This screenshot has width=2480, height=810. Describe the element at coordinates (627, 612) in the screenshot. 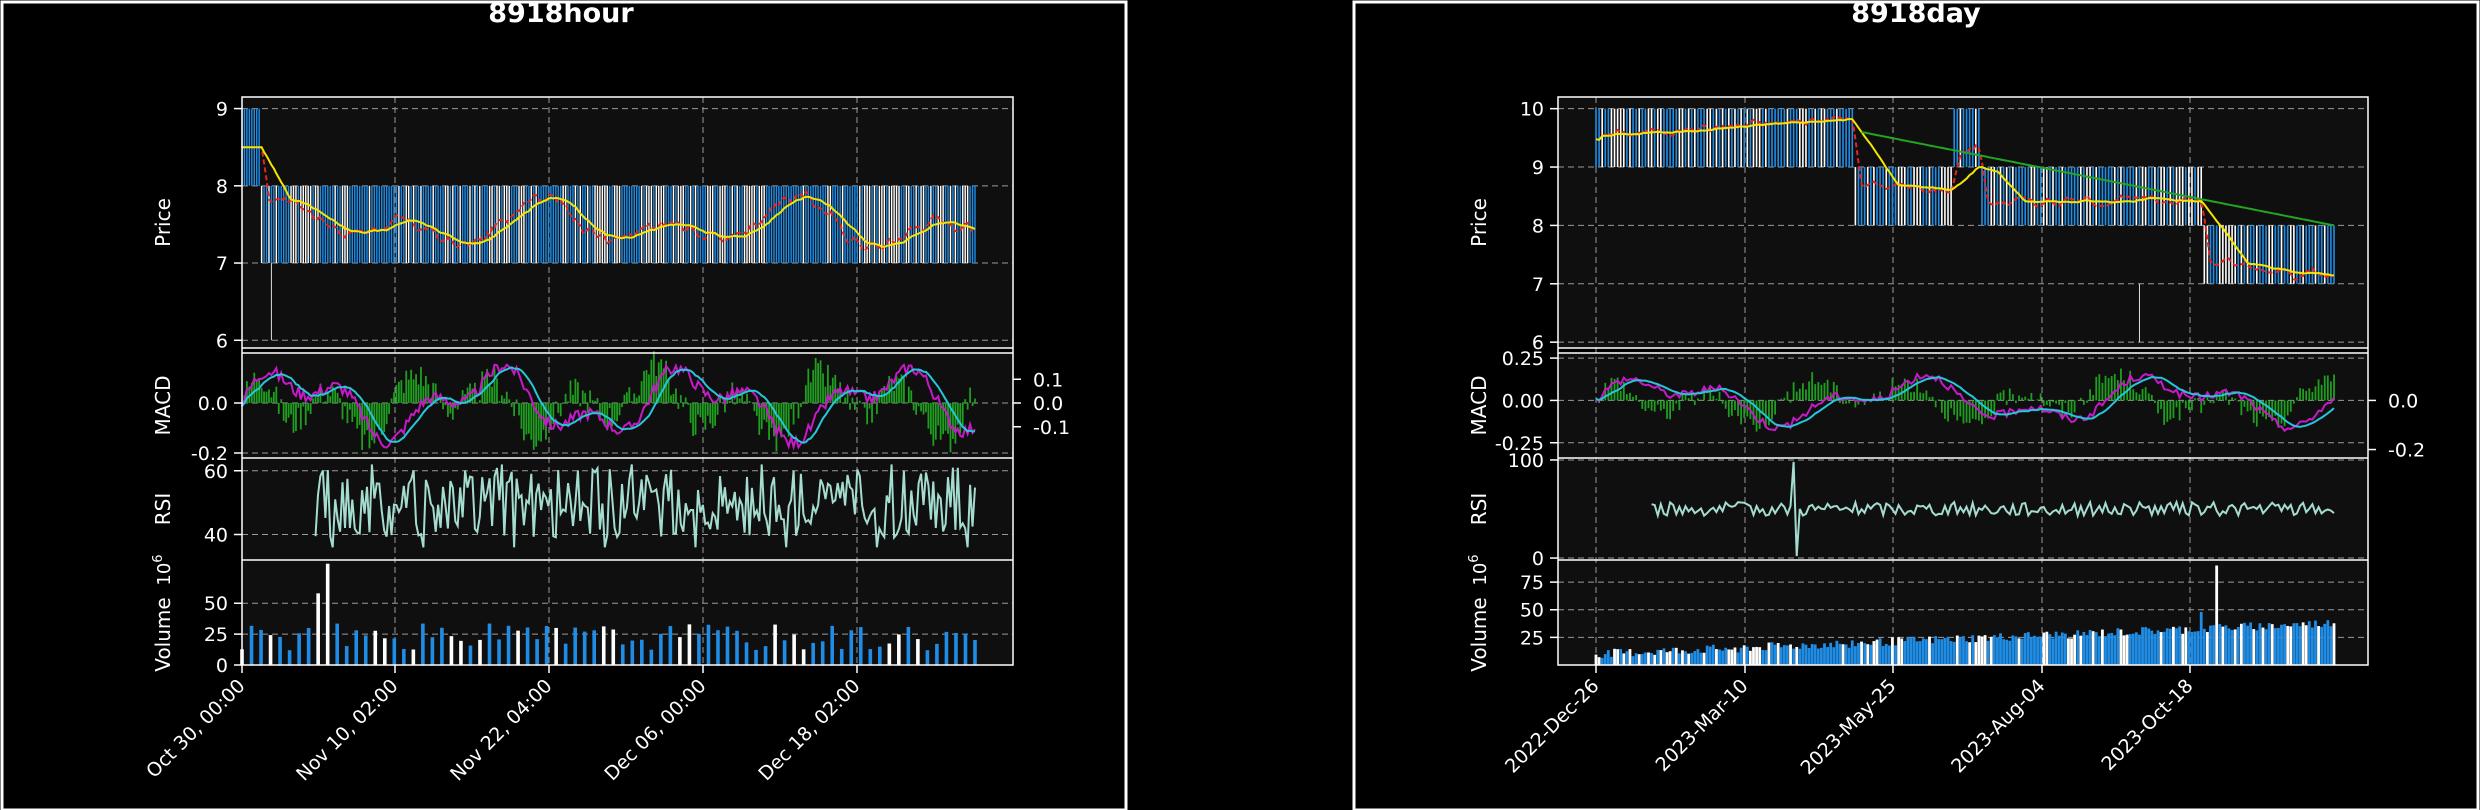

I see `volume-panel-bg` at that location.